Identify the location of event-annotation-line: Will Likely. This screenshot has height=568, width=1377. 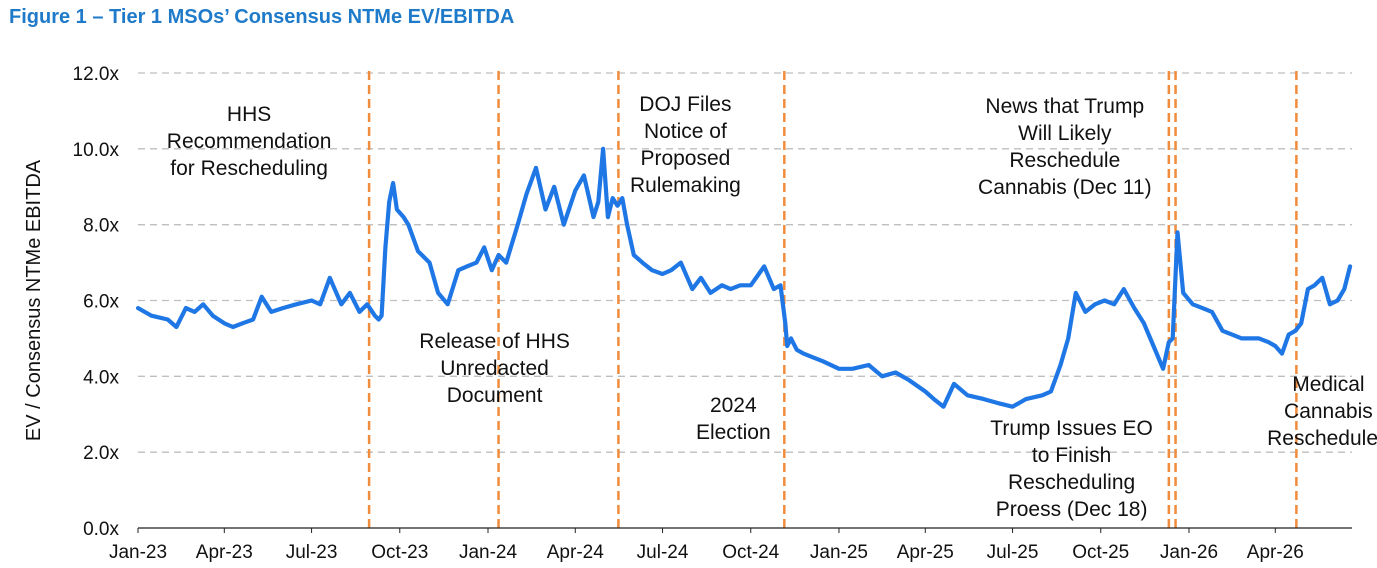
(1065, 133).